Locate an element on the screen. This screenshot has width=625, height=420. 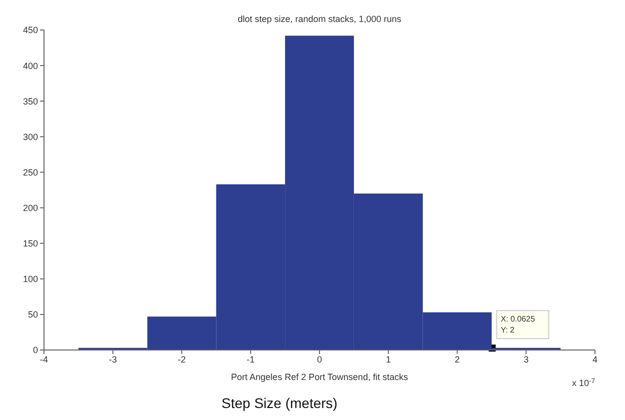
text: Port Angeles Ref 2 Port Townsend, fit stacks is located at coordinates (319, 377).